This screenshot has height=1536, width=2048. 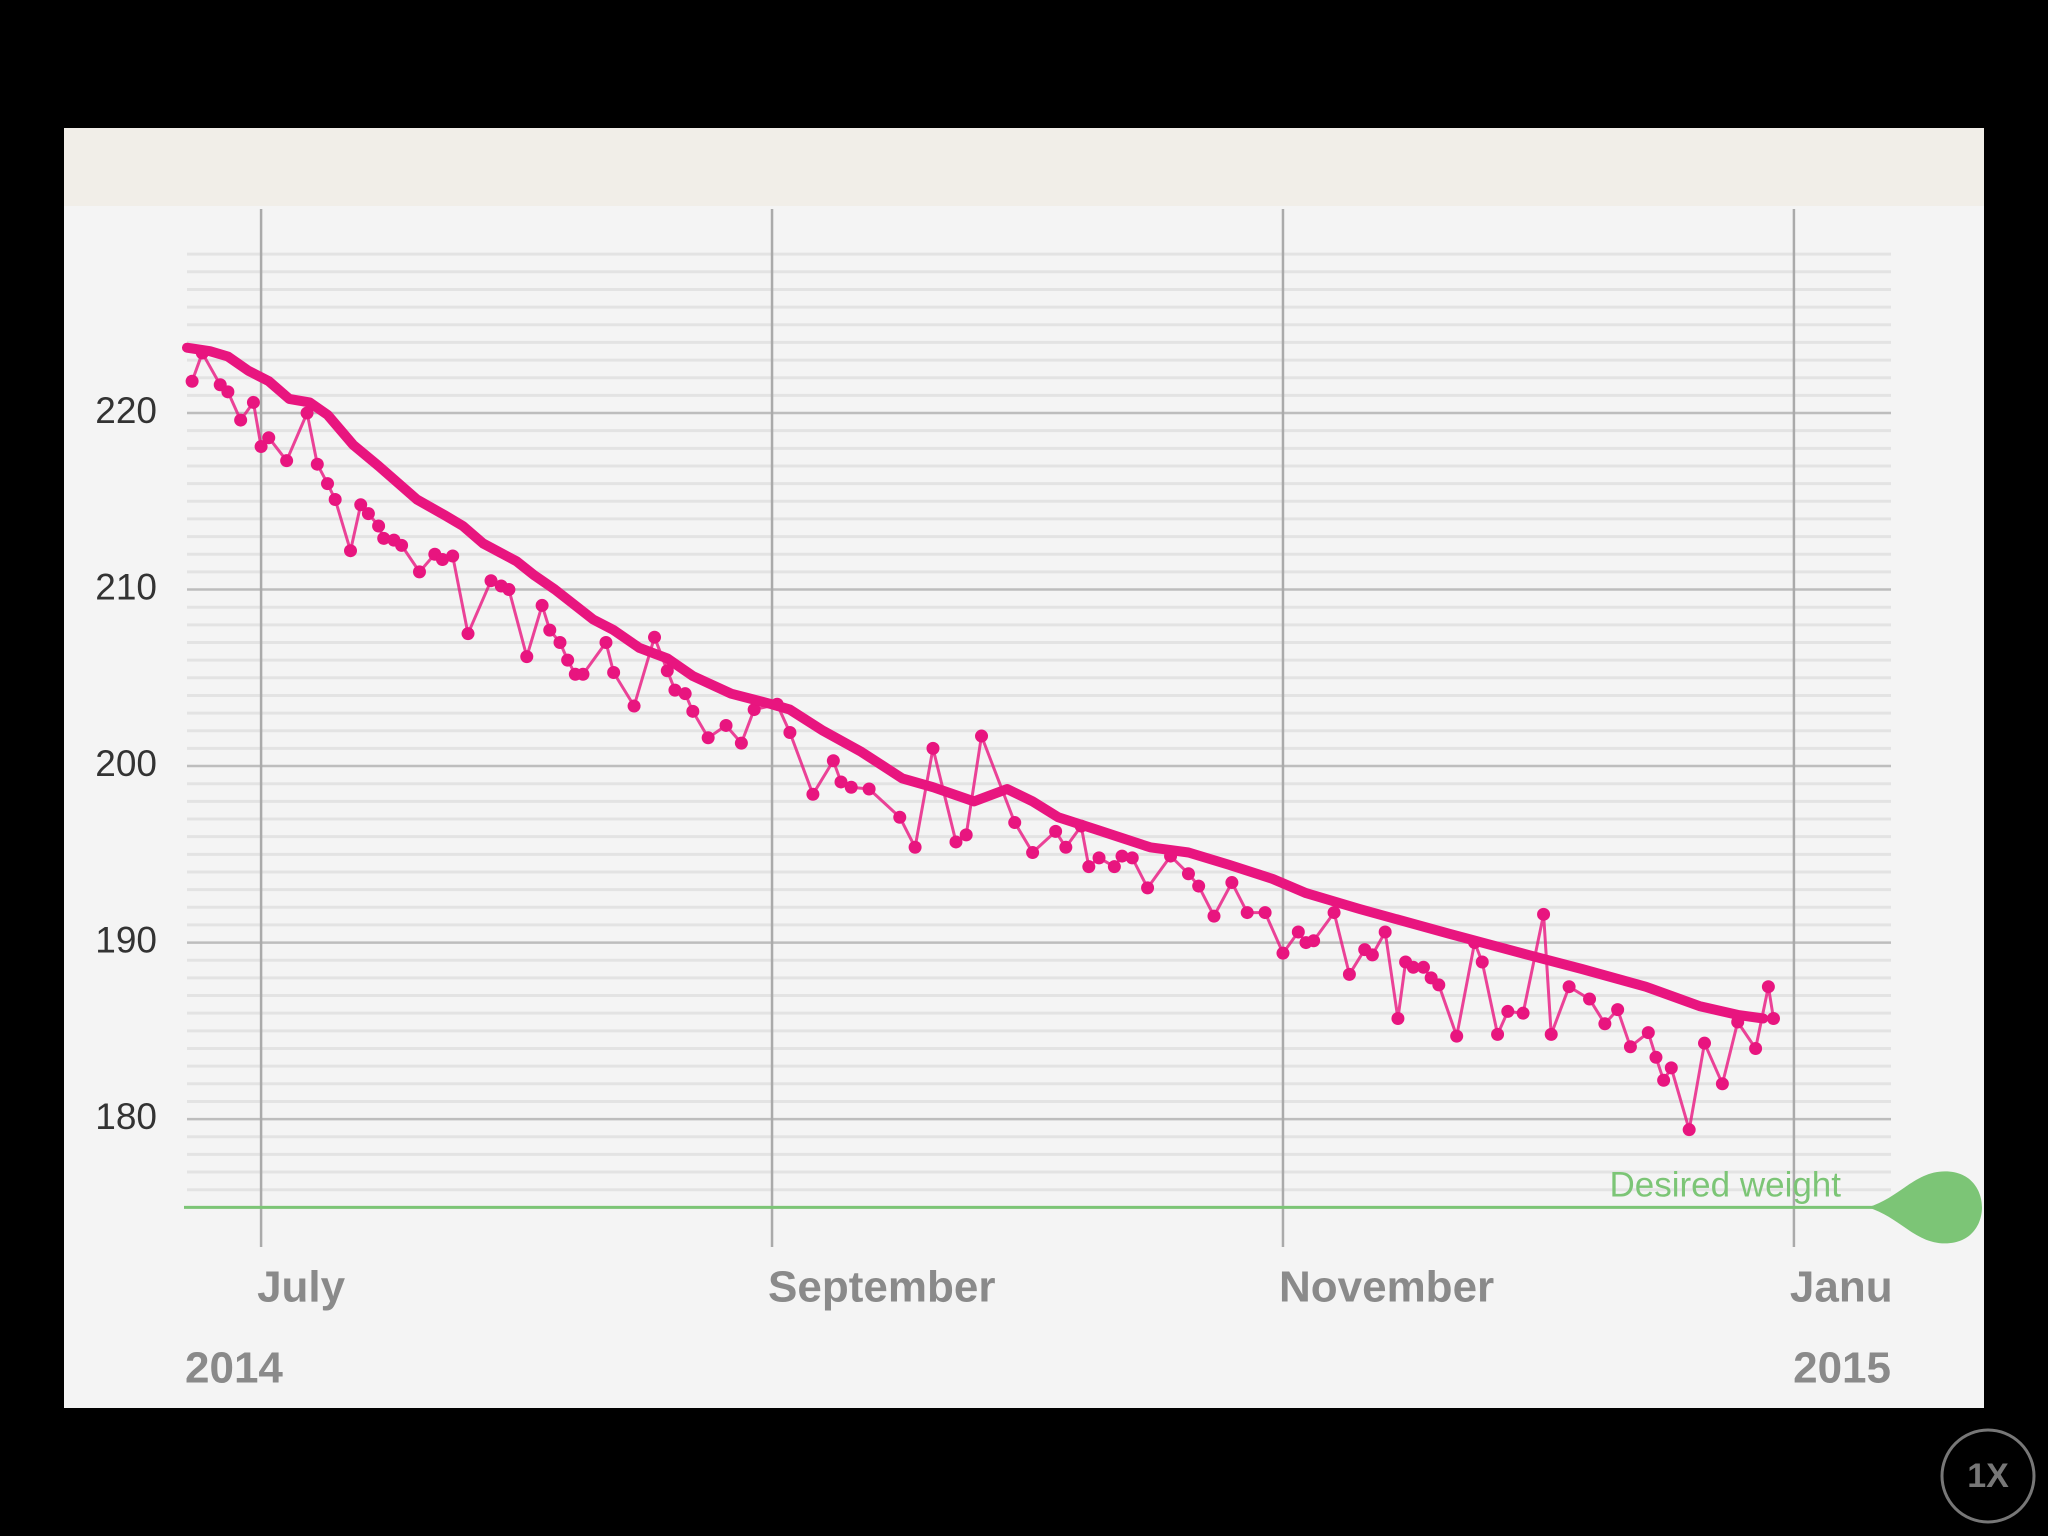 I want to click on year-label: 2014, so click(x=234, y=1368).